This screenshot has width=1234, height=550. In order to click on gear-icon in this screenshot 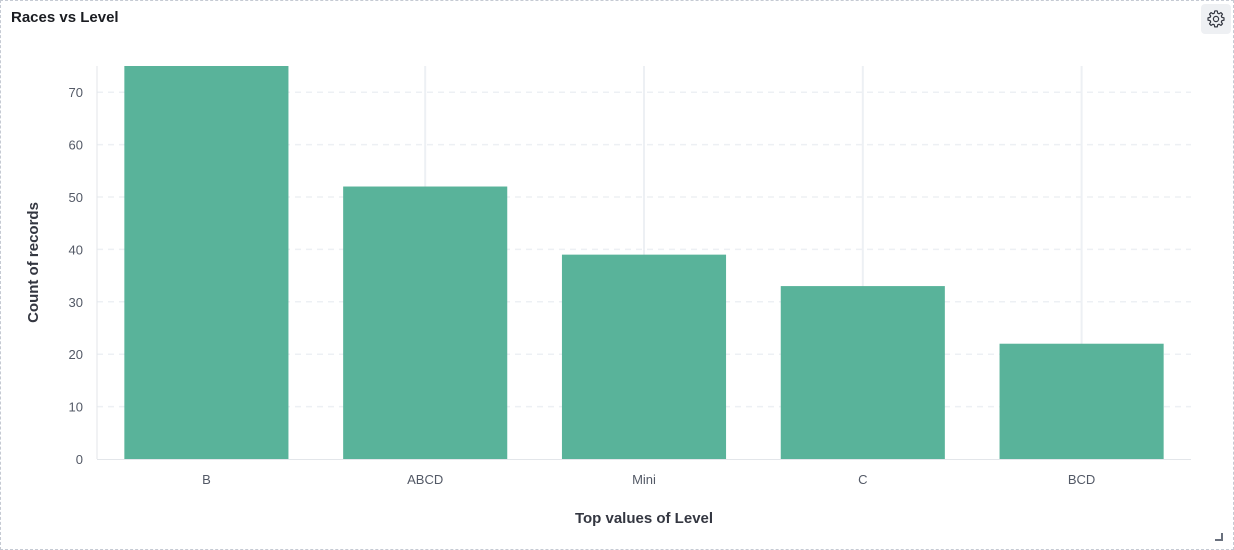, I will do `click(1216, 19)`.